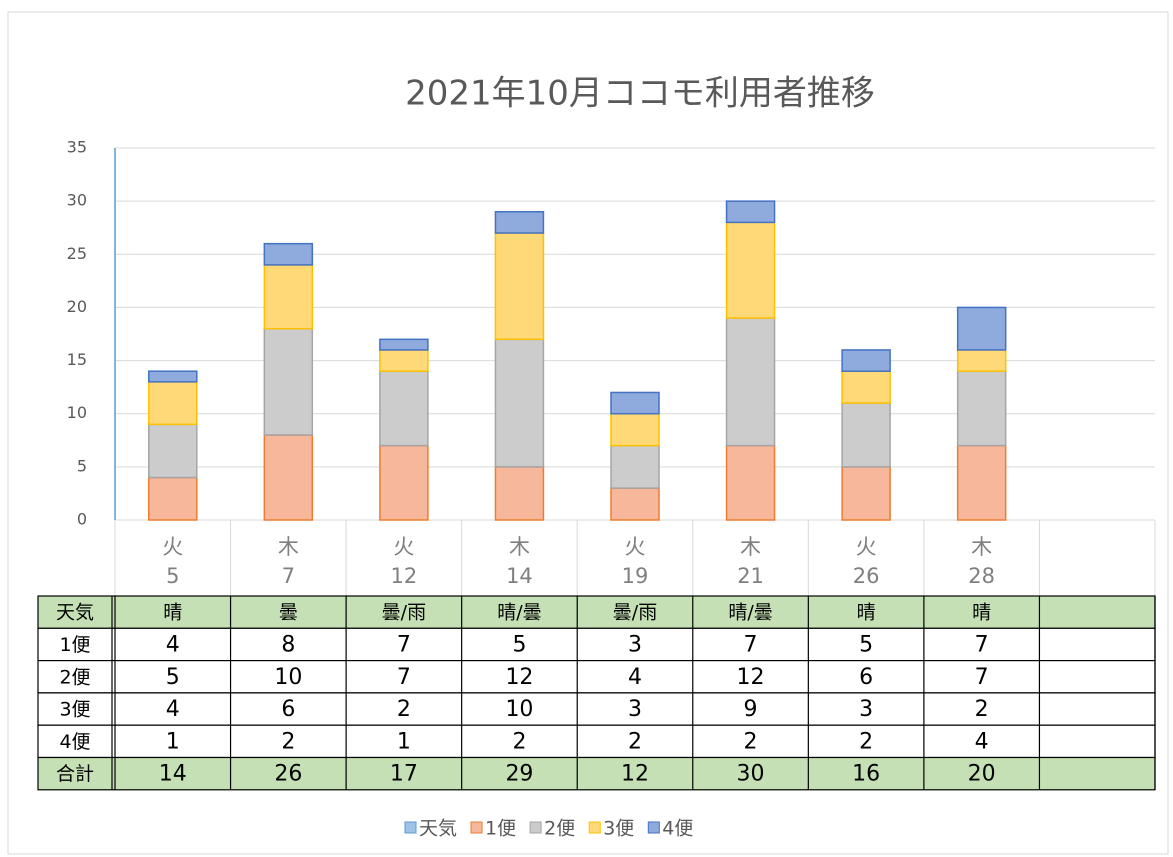  I want to click on x-tick-label: 21, so click(750, 576).